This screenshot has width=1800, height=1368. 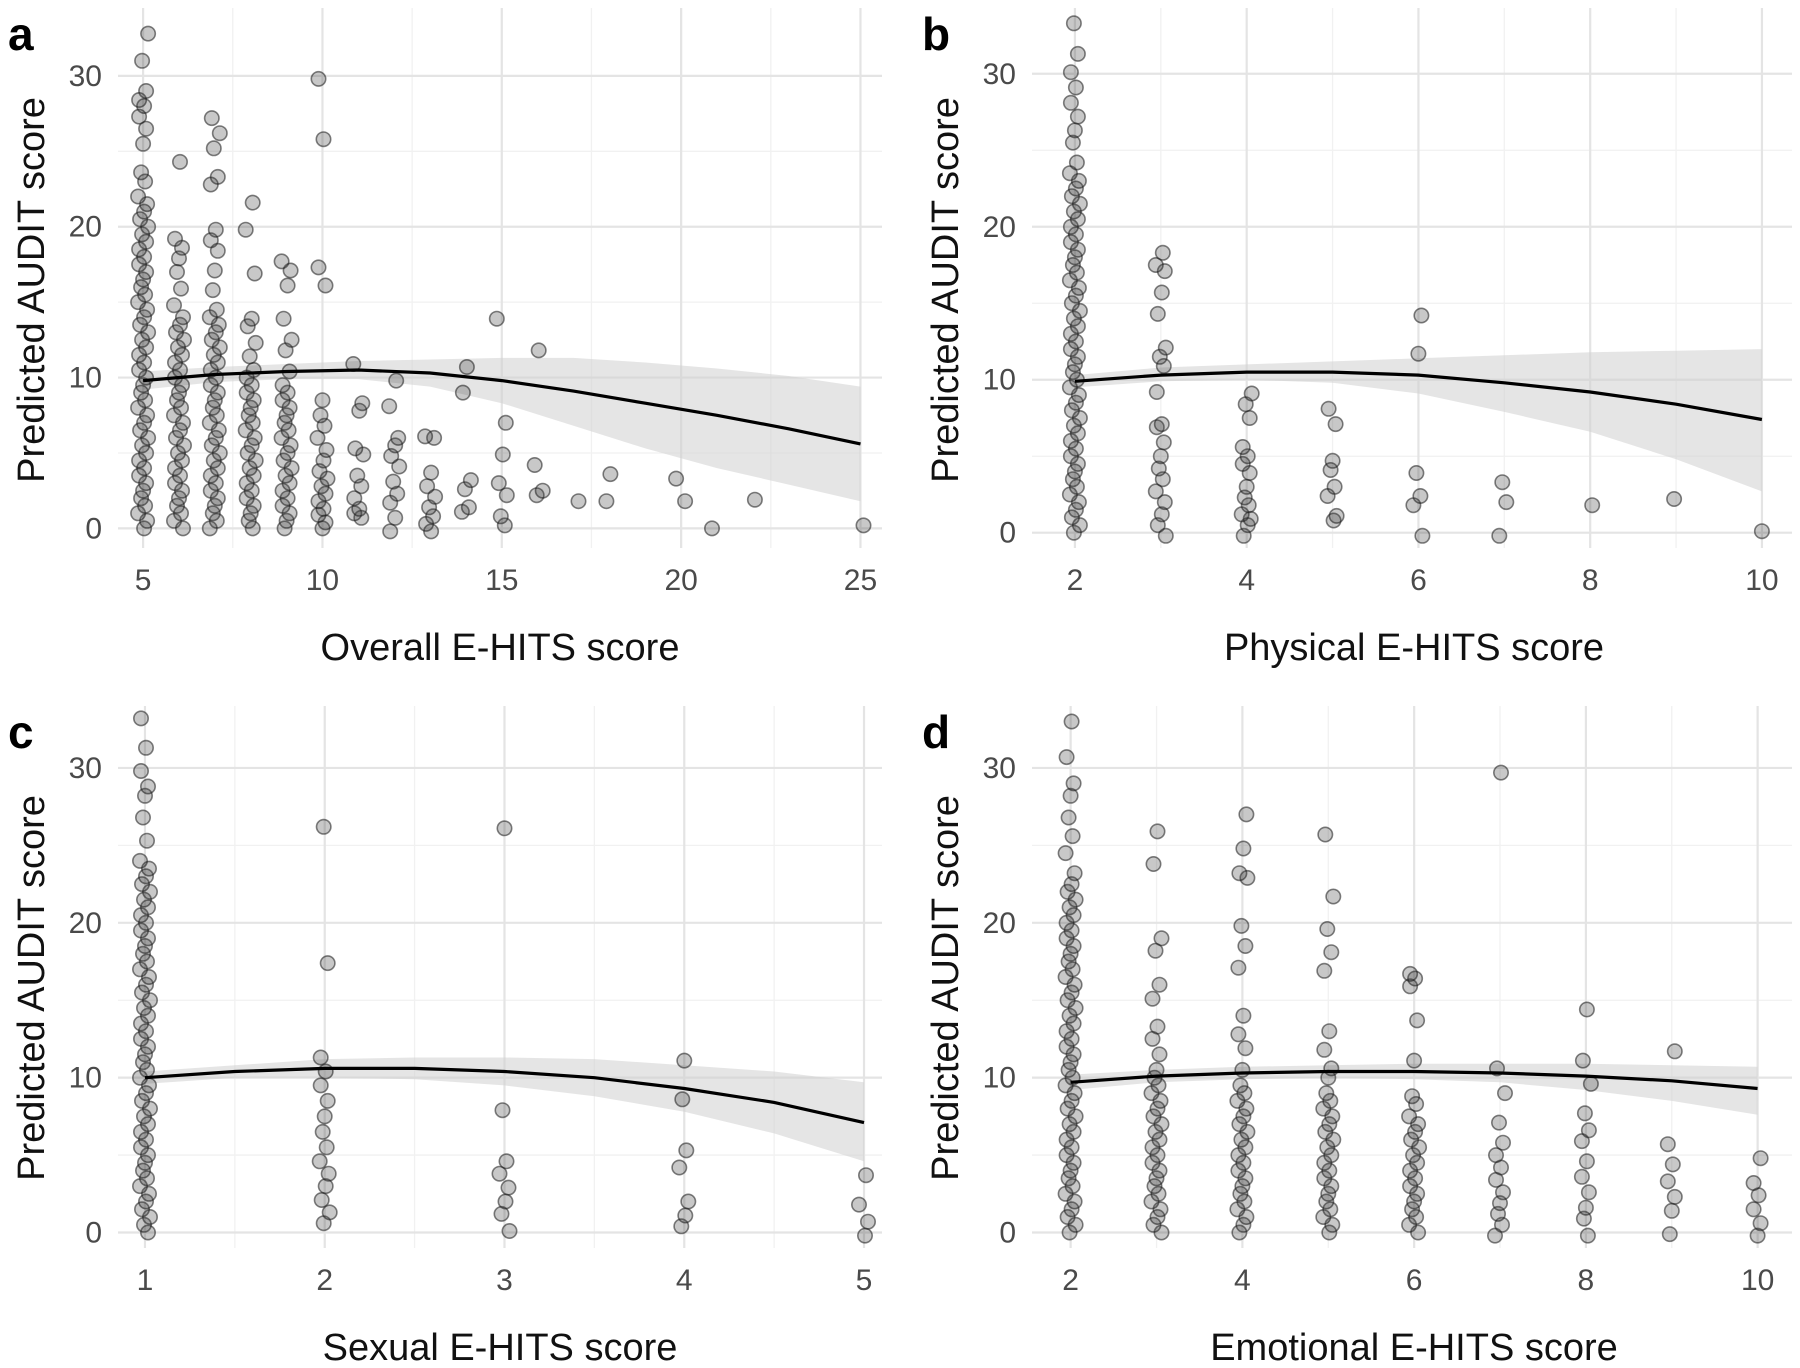 What do you see at coordinates (1414, 1347) in the screenshot?
I see `x-axis-title: Emotional E-HITS score` at bounding box center [1414, 1347].